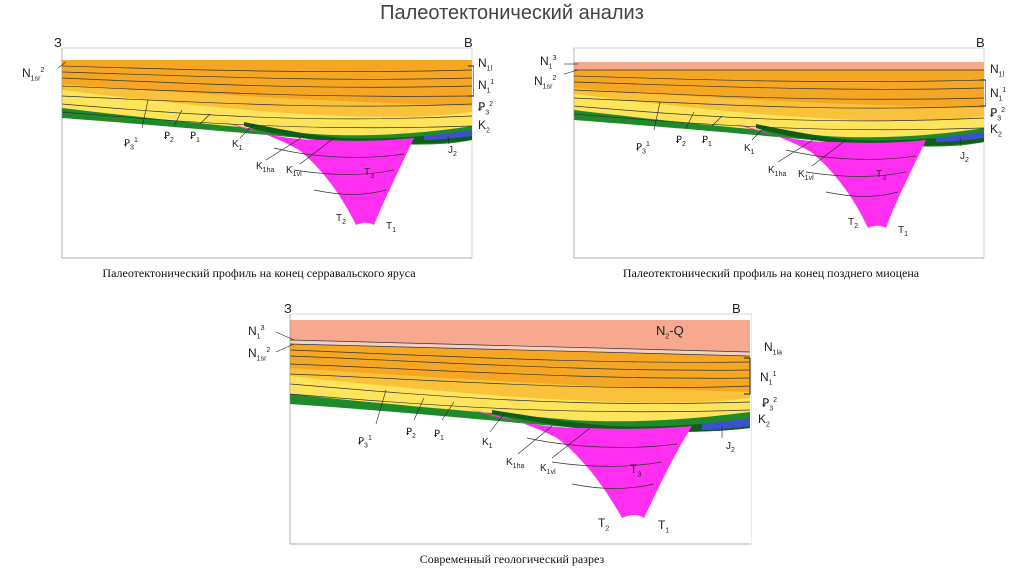 This screenshot has width=1024, height=574. I want to click on page-title: Палеотектонический анализ, so click(512, 13).